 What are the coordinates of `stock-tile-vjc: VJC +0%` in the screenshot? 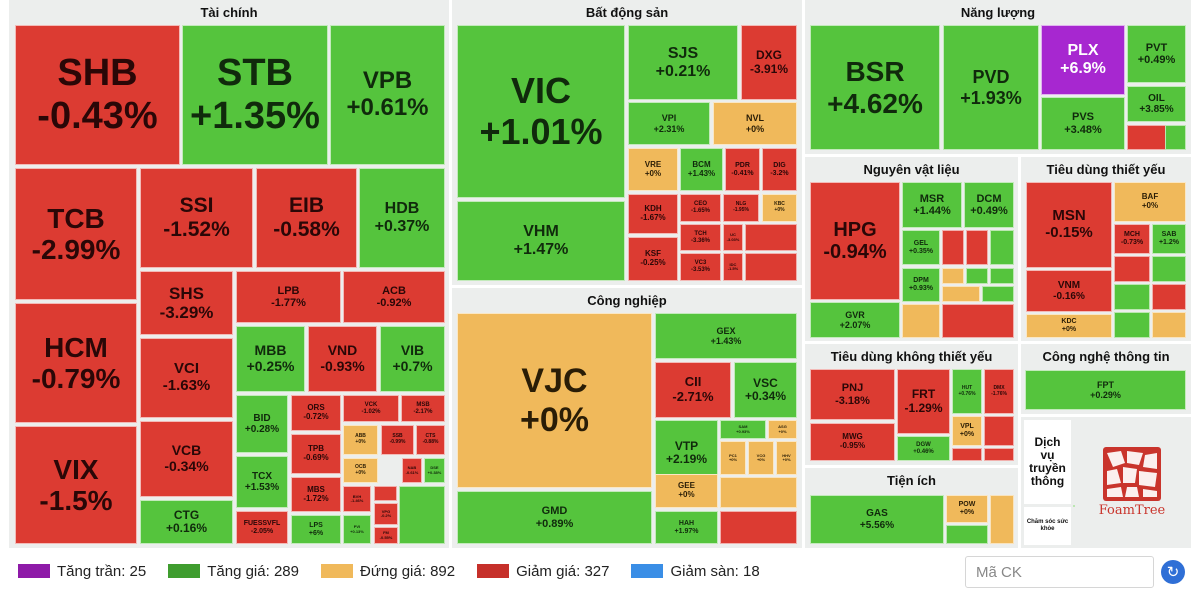 It's located at (554, 400).